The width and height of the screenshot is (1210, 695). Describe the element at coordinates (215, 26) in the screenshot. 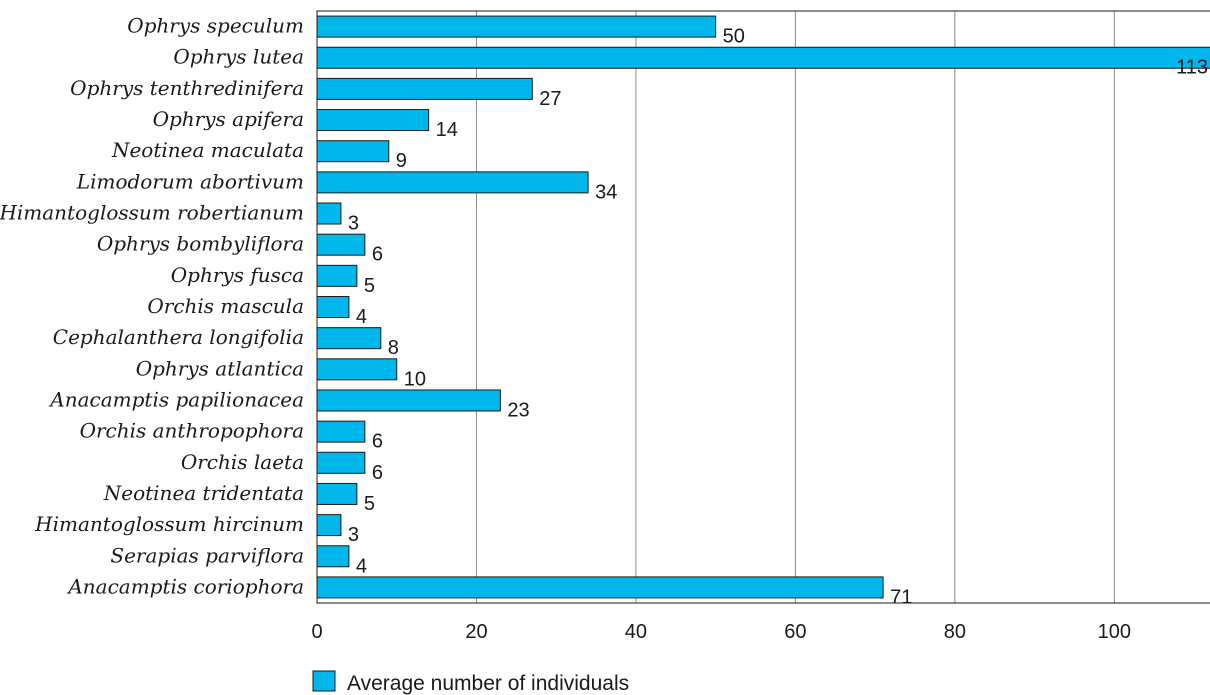

I see `category-label: Ophrys speculum` at that location.